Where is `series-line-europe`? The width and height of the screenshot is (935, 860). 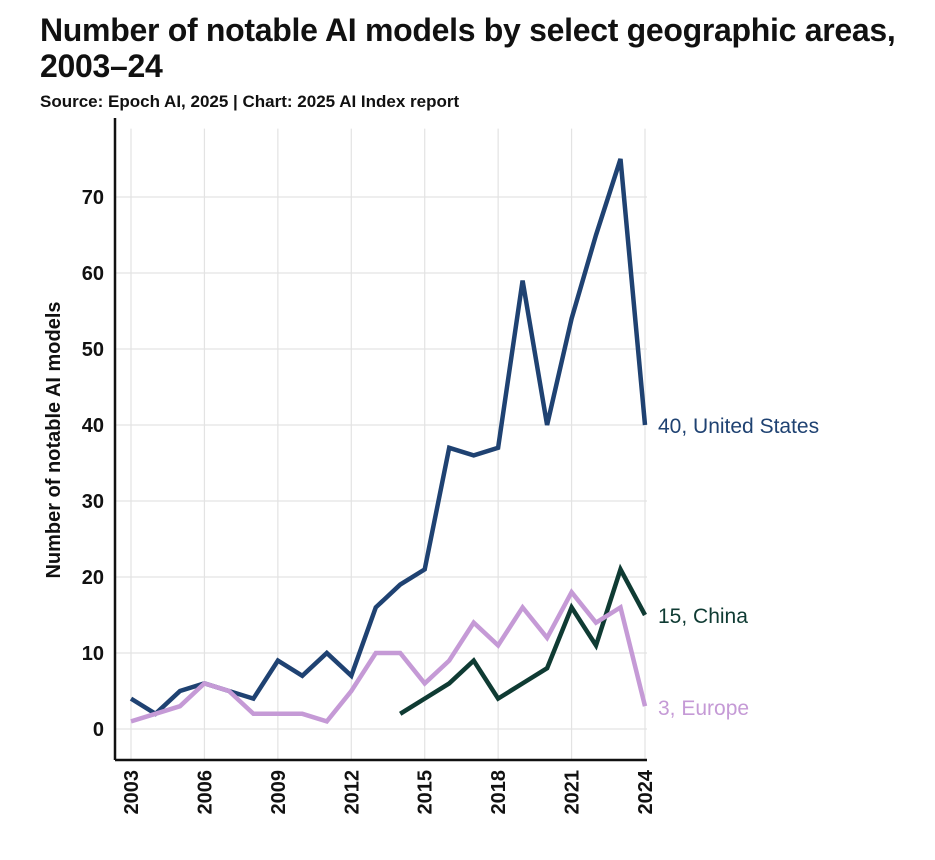
series-line-europe is located at coordinates (389, 656).